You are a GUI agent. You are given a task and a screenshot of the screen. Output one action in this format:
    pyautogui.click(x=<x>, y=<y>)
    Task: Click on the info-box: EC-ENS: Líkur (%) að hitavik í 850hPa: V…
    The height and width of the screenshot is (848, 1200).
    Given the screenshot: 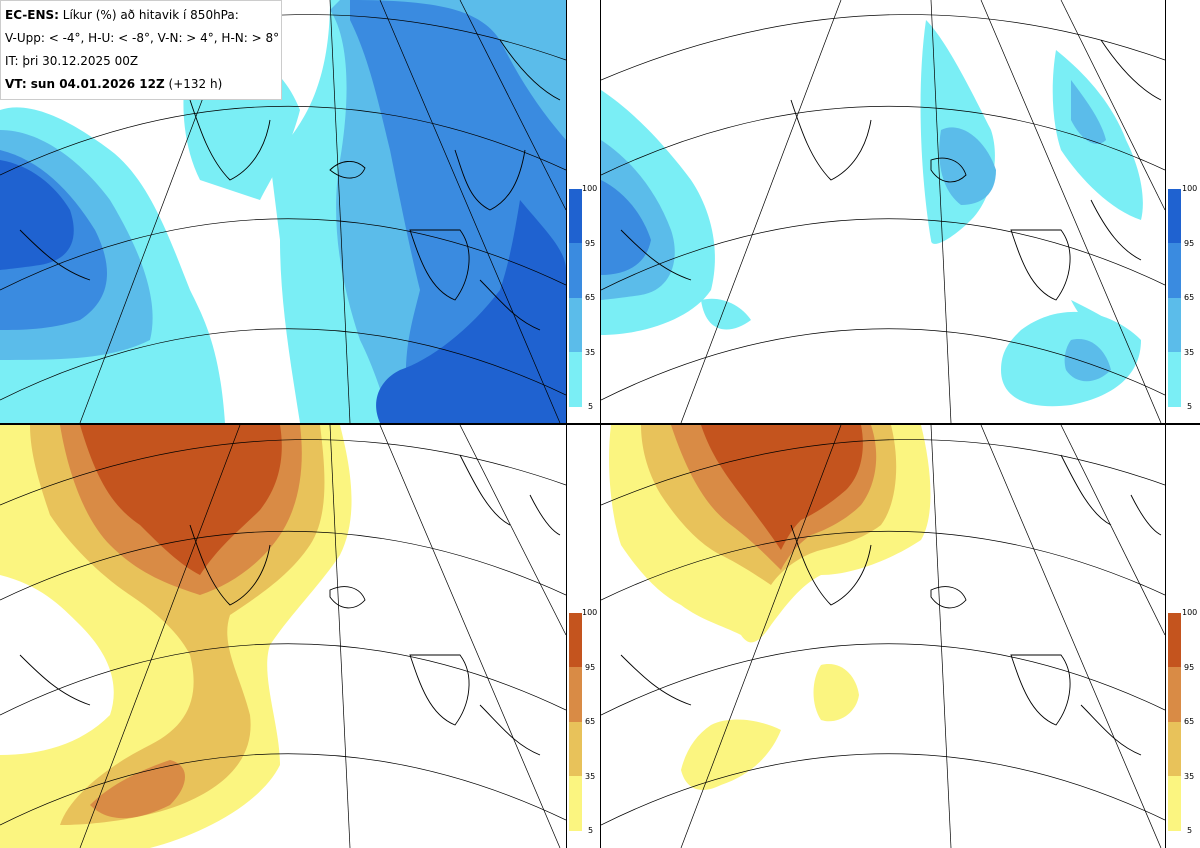 What is the action you would take?
    pyautogui.click(x=141, y=50)
    